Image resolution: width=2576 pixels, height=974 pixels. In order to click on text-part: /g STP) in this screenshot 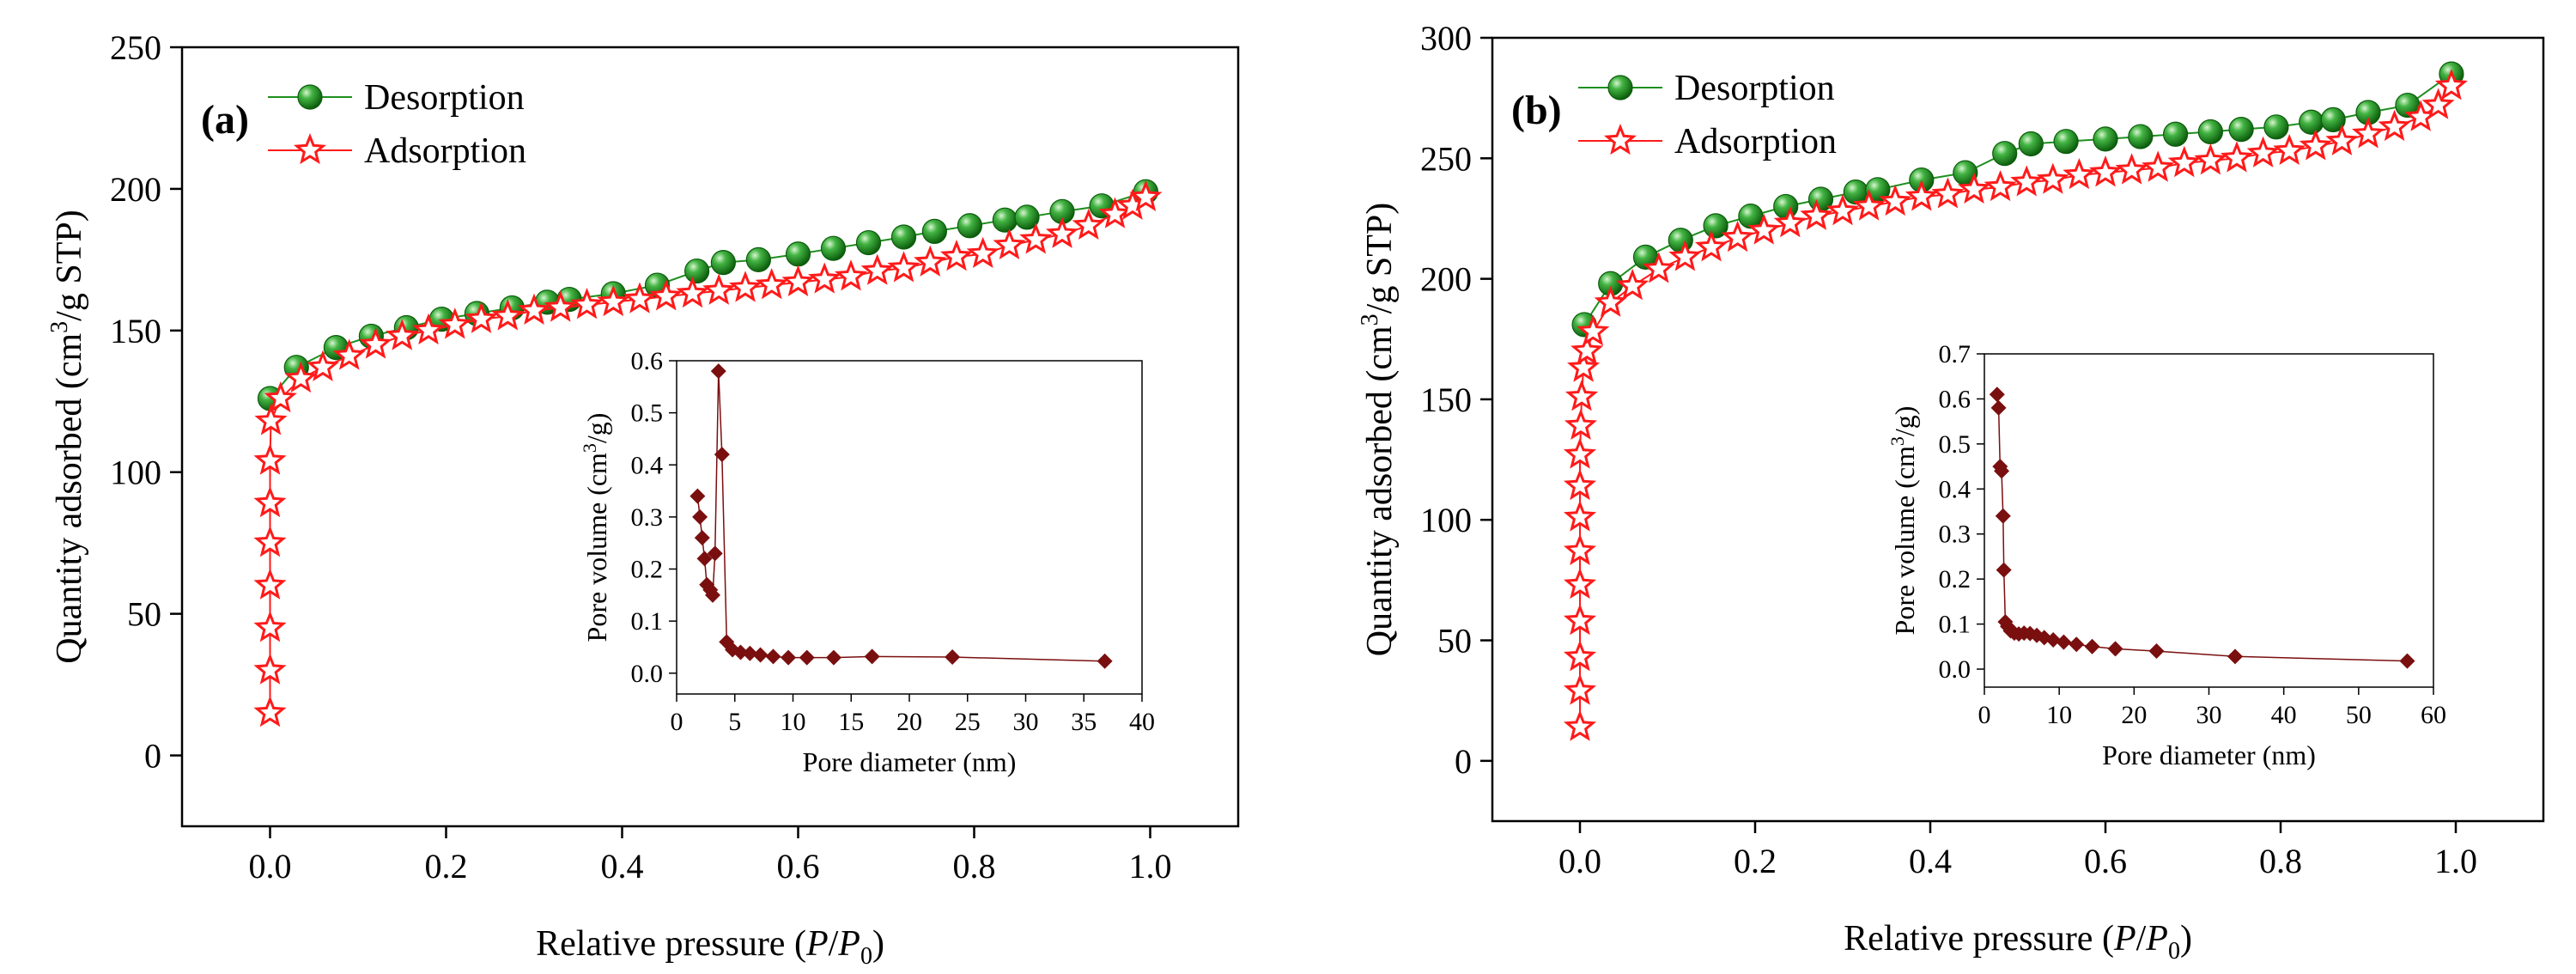, I will do `click(69, 265)`.